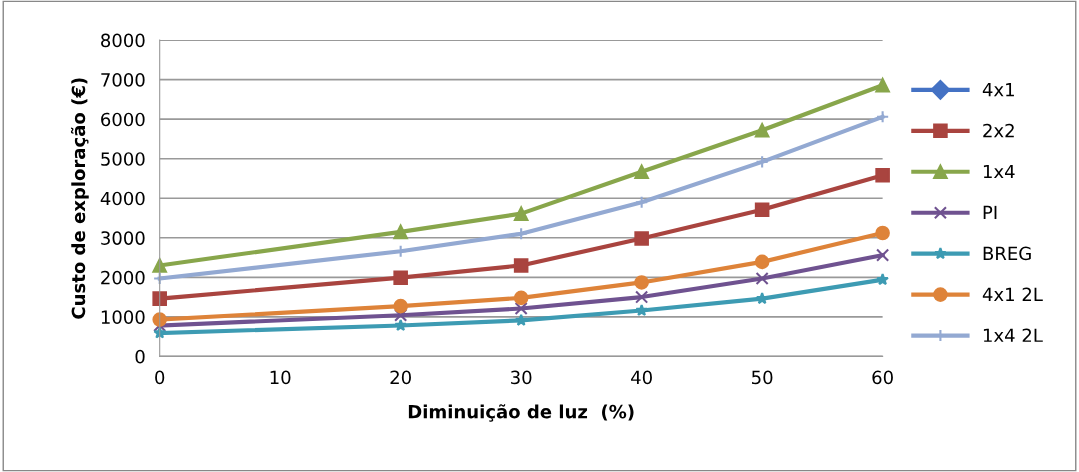 The width and height of the screenshot is (1079, 472). Describe the element at coordinates (79, 198) in the screenshot. I see `y-axis-title: Custo de exploração (€)` at that location.